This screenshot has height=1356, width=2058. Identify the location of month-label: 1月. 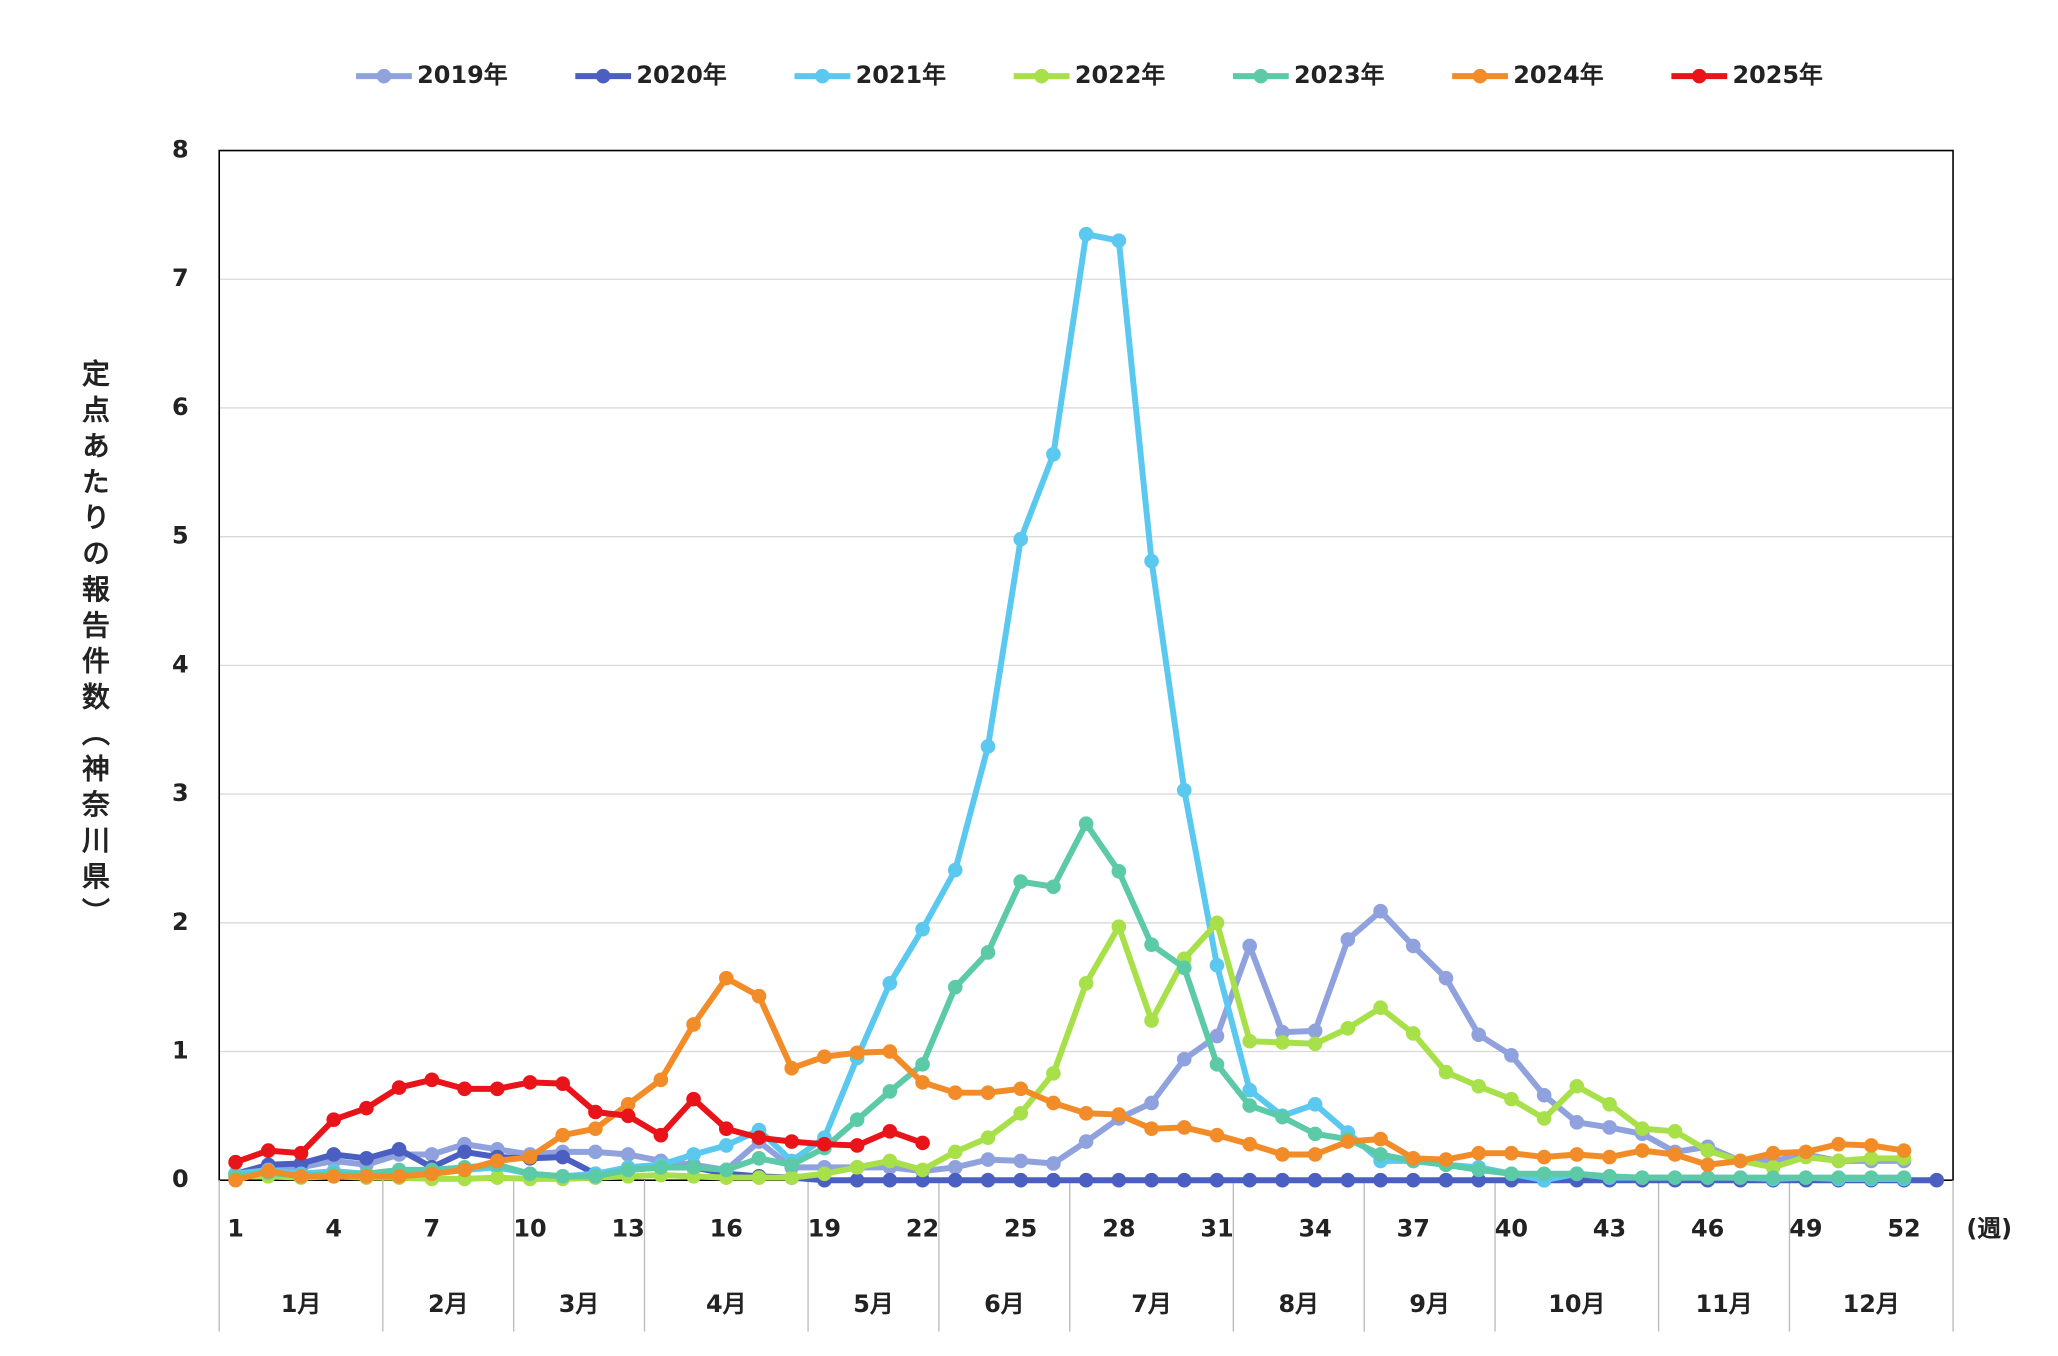
(301, 1304).